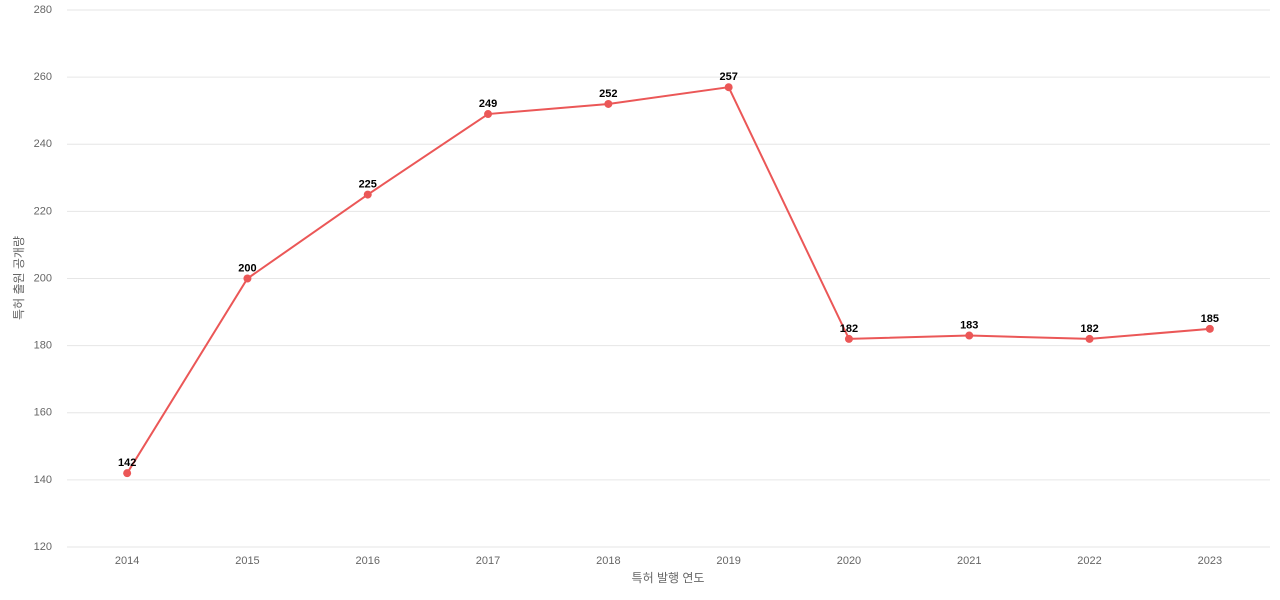 Image resolution: width=1280 pixels, height=600 pixels. What do you see at coordinates (43, 480) in the screenshot?
I see `y-tick-label: 140` at bounding box center [43, 480].